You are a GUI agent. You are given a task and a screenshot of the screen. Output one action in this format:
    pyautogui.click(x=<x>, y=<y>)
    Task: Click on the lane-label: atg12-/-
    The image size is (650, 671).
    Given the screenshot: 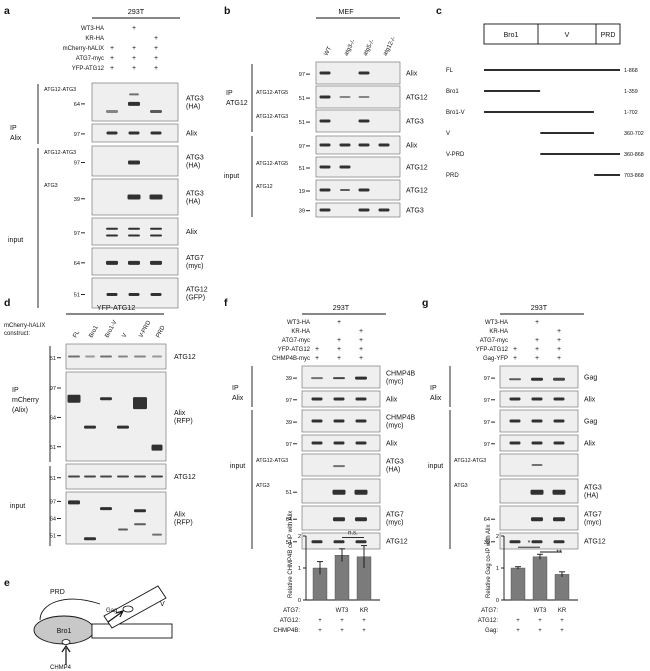 What is the action you would take?
    pyautogui.click(x=389, y=46)
    